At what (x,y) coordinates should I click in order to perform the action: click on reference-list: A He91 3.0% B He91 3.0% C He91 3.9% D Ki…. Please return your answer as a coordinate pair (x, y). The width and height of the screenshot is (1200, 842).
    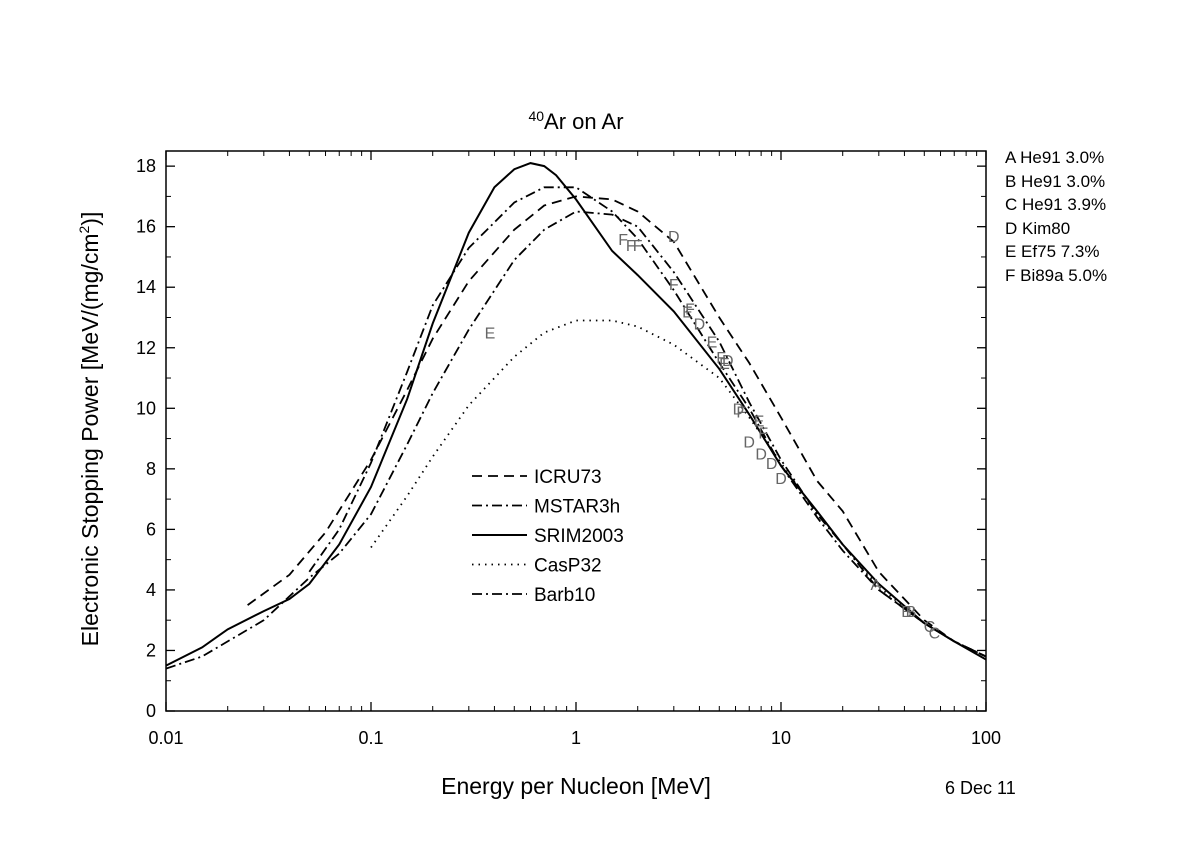
    Looking at the image, I should click on (1056, 217).